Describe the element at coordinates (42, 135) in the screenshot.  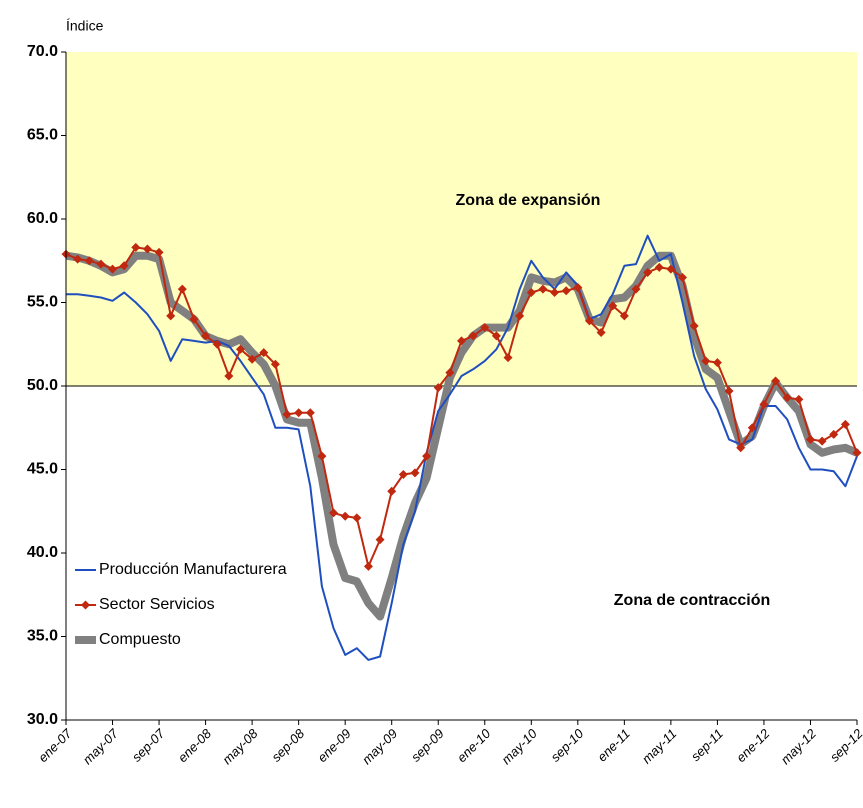
I see `y-tick-label: 65.0` at that location.